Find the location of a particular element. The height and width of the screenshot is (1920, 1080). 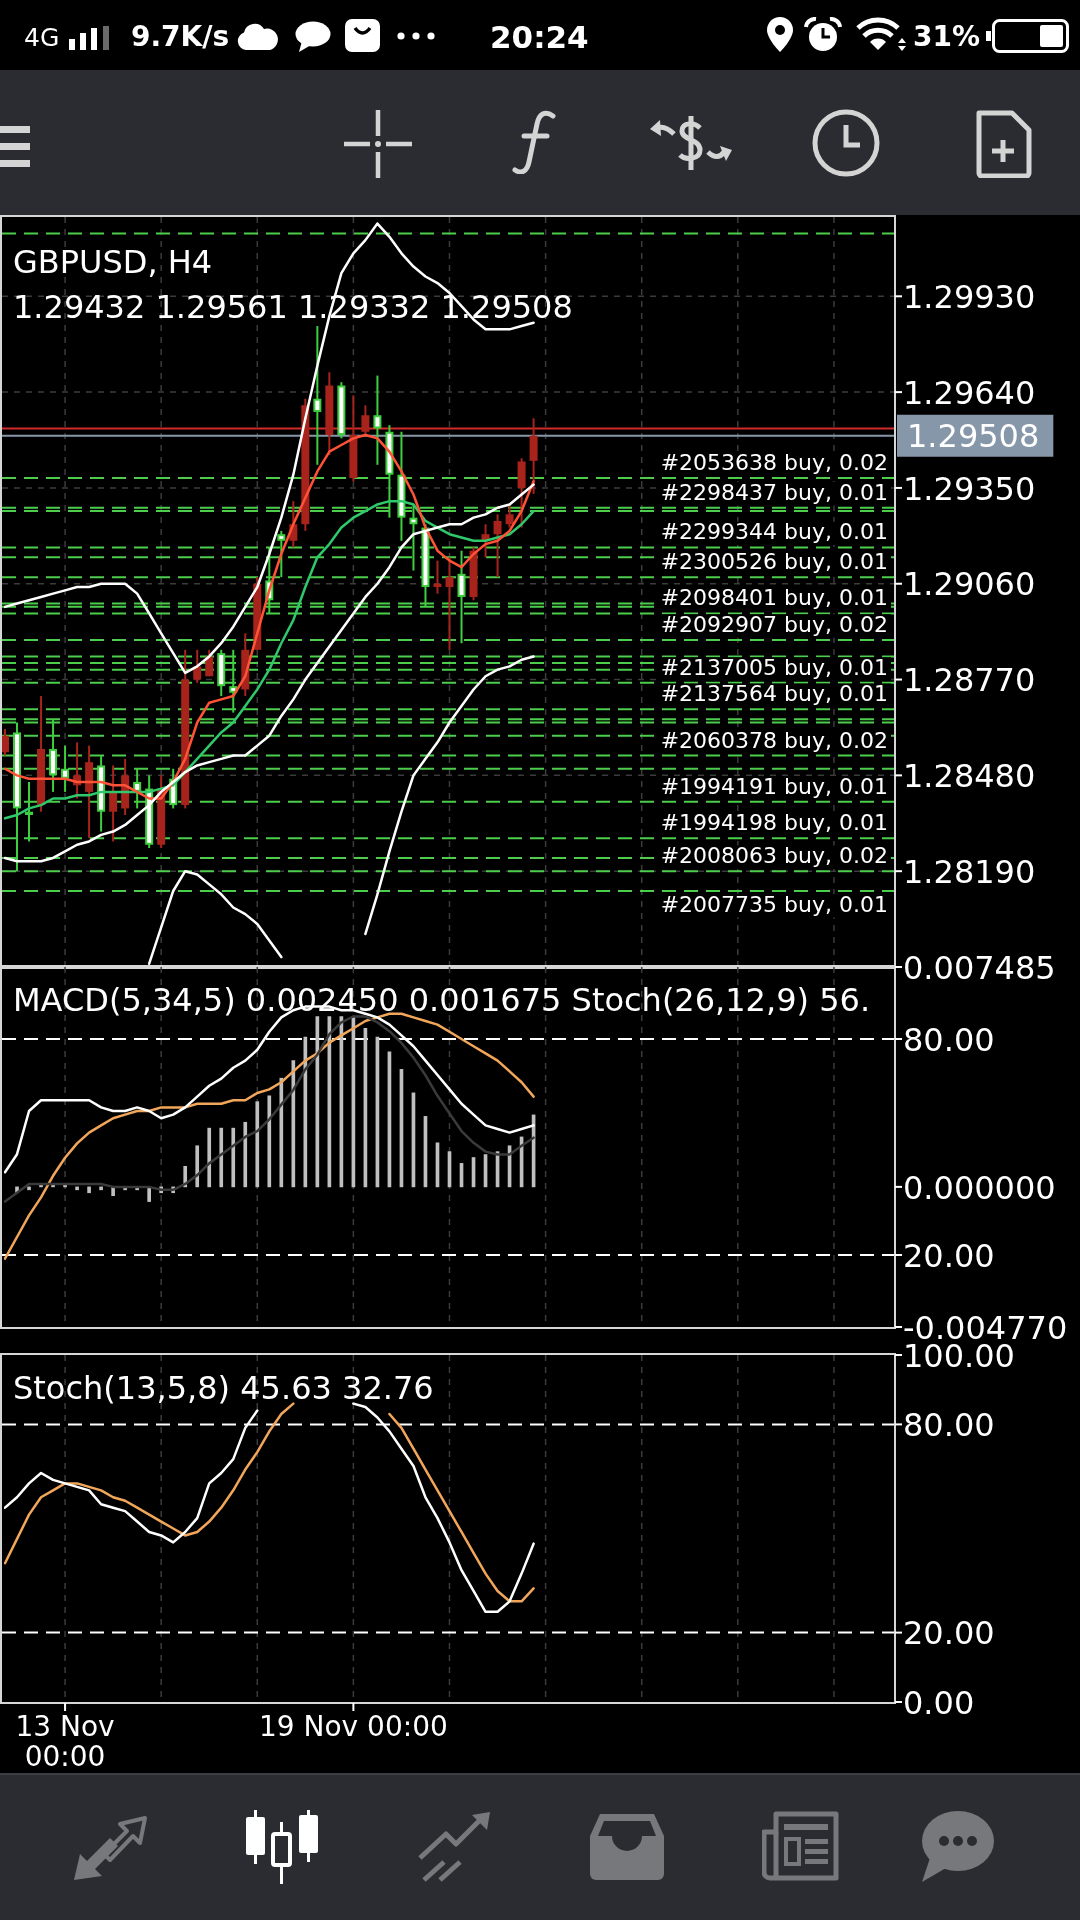

y-tick-label: 1.29930 is located at coordinates (969, 296).